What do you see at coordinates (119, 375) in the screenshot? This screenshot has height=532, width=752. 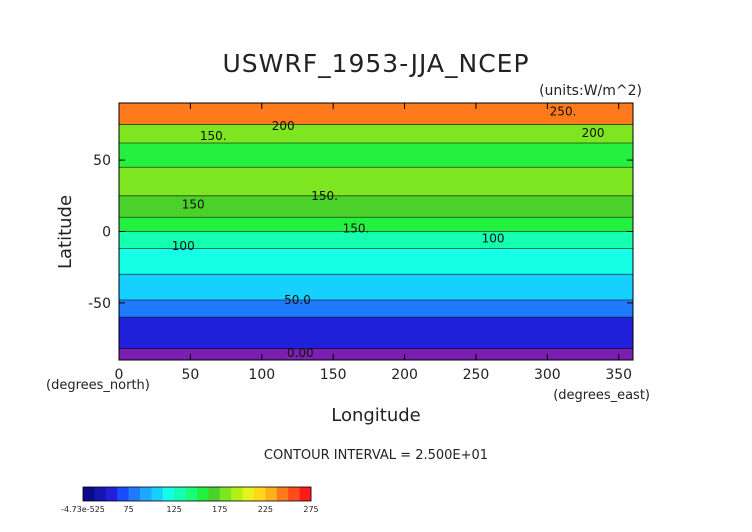 I see `x-tick-label-0: 0` at bounding box center [119, 375].